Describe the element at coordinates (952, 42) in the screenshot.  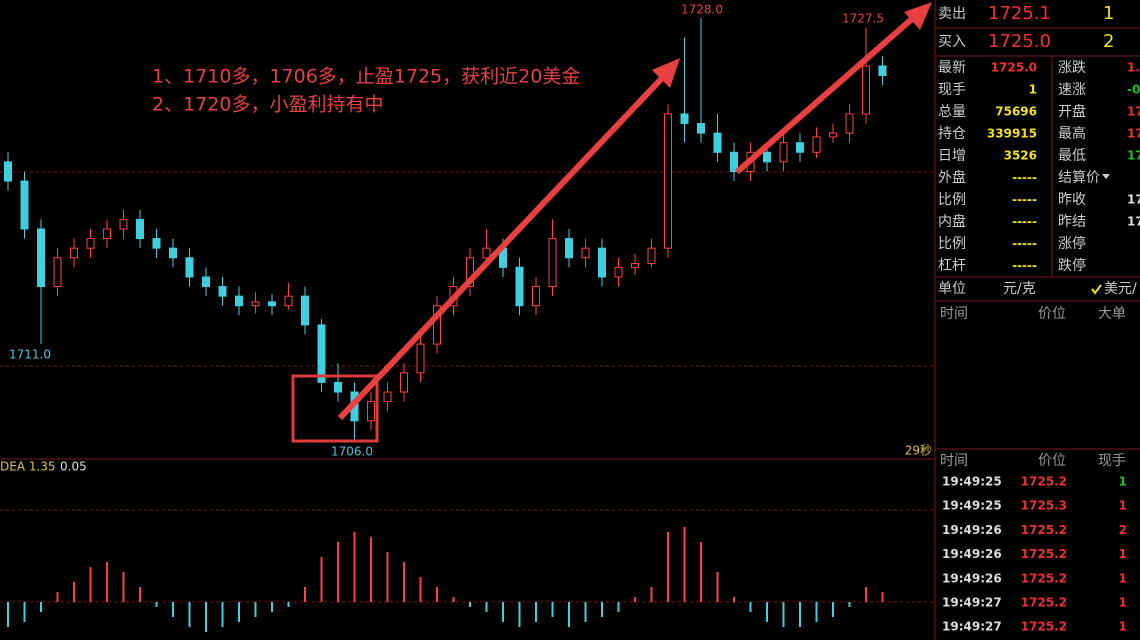
I see `buy-label: 买入` at that location.